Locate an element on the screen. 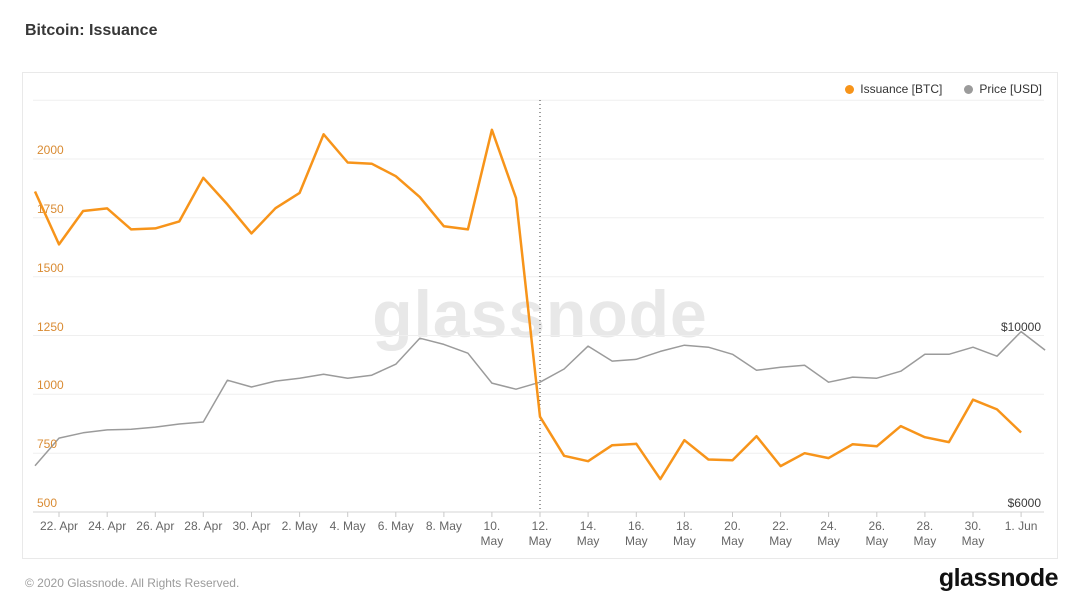  y-axis-right-label: $10000 is located at coordinates (1020, 327).